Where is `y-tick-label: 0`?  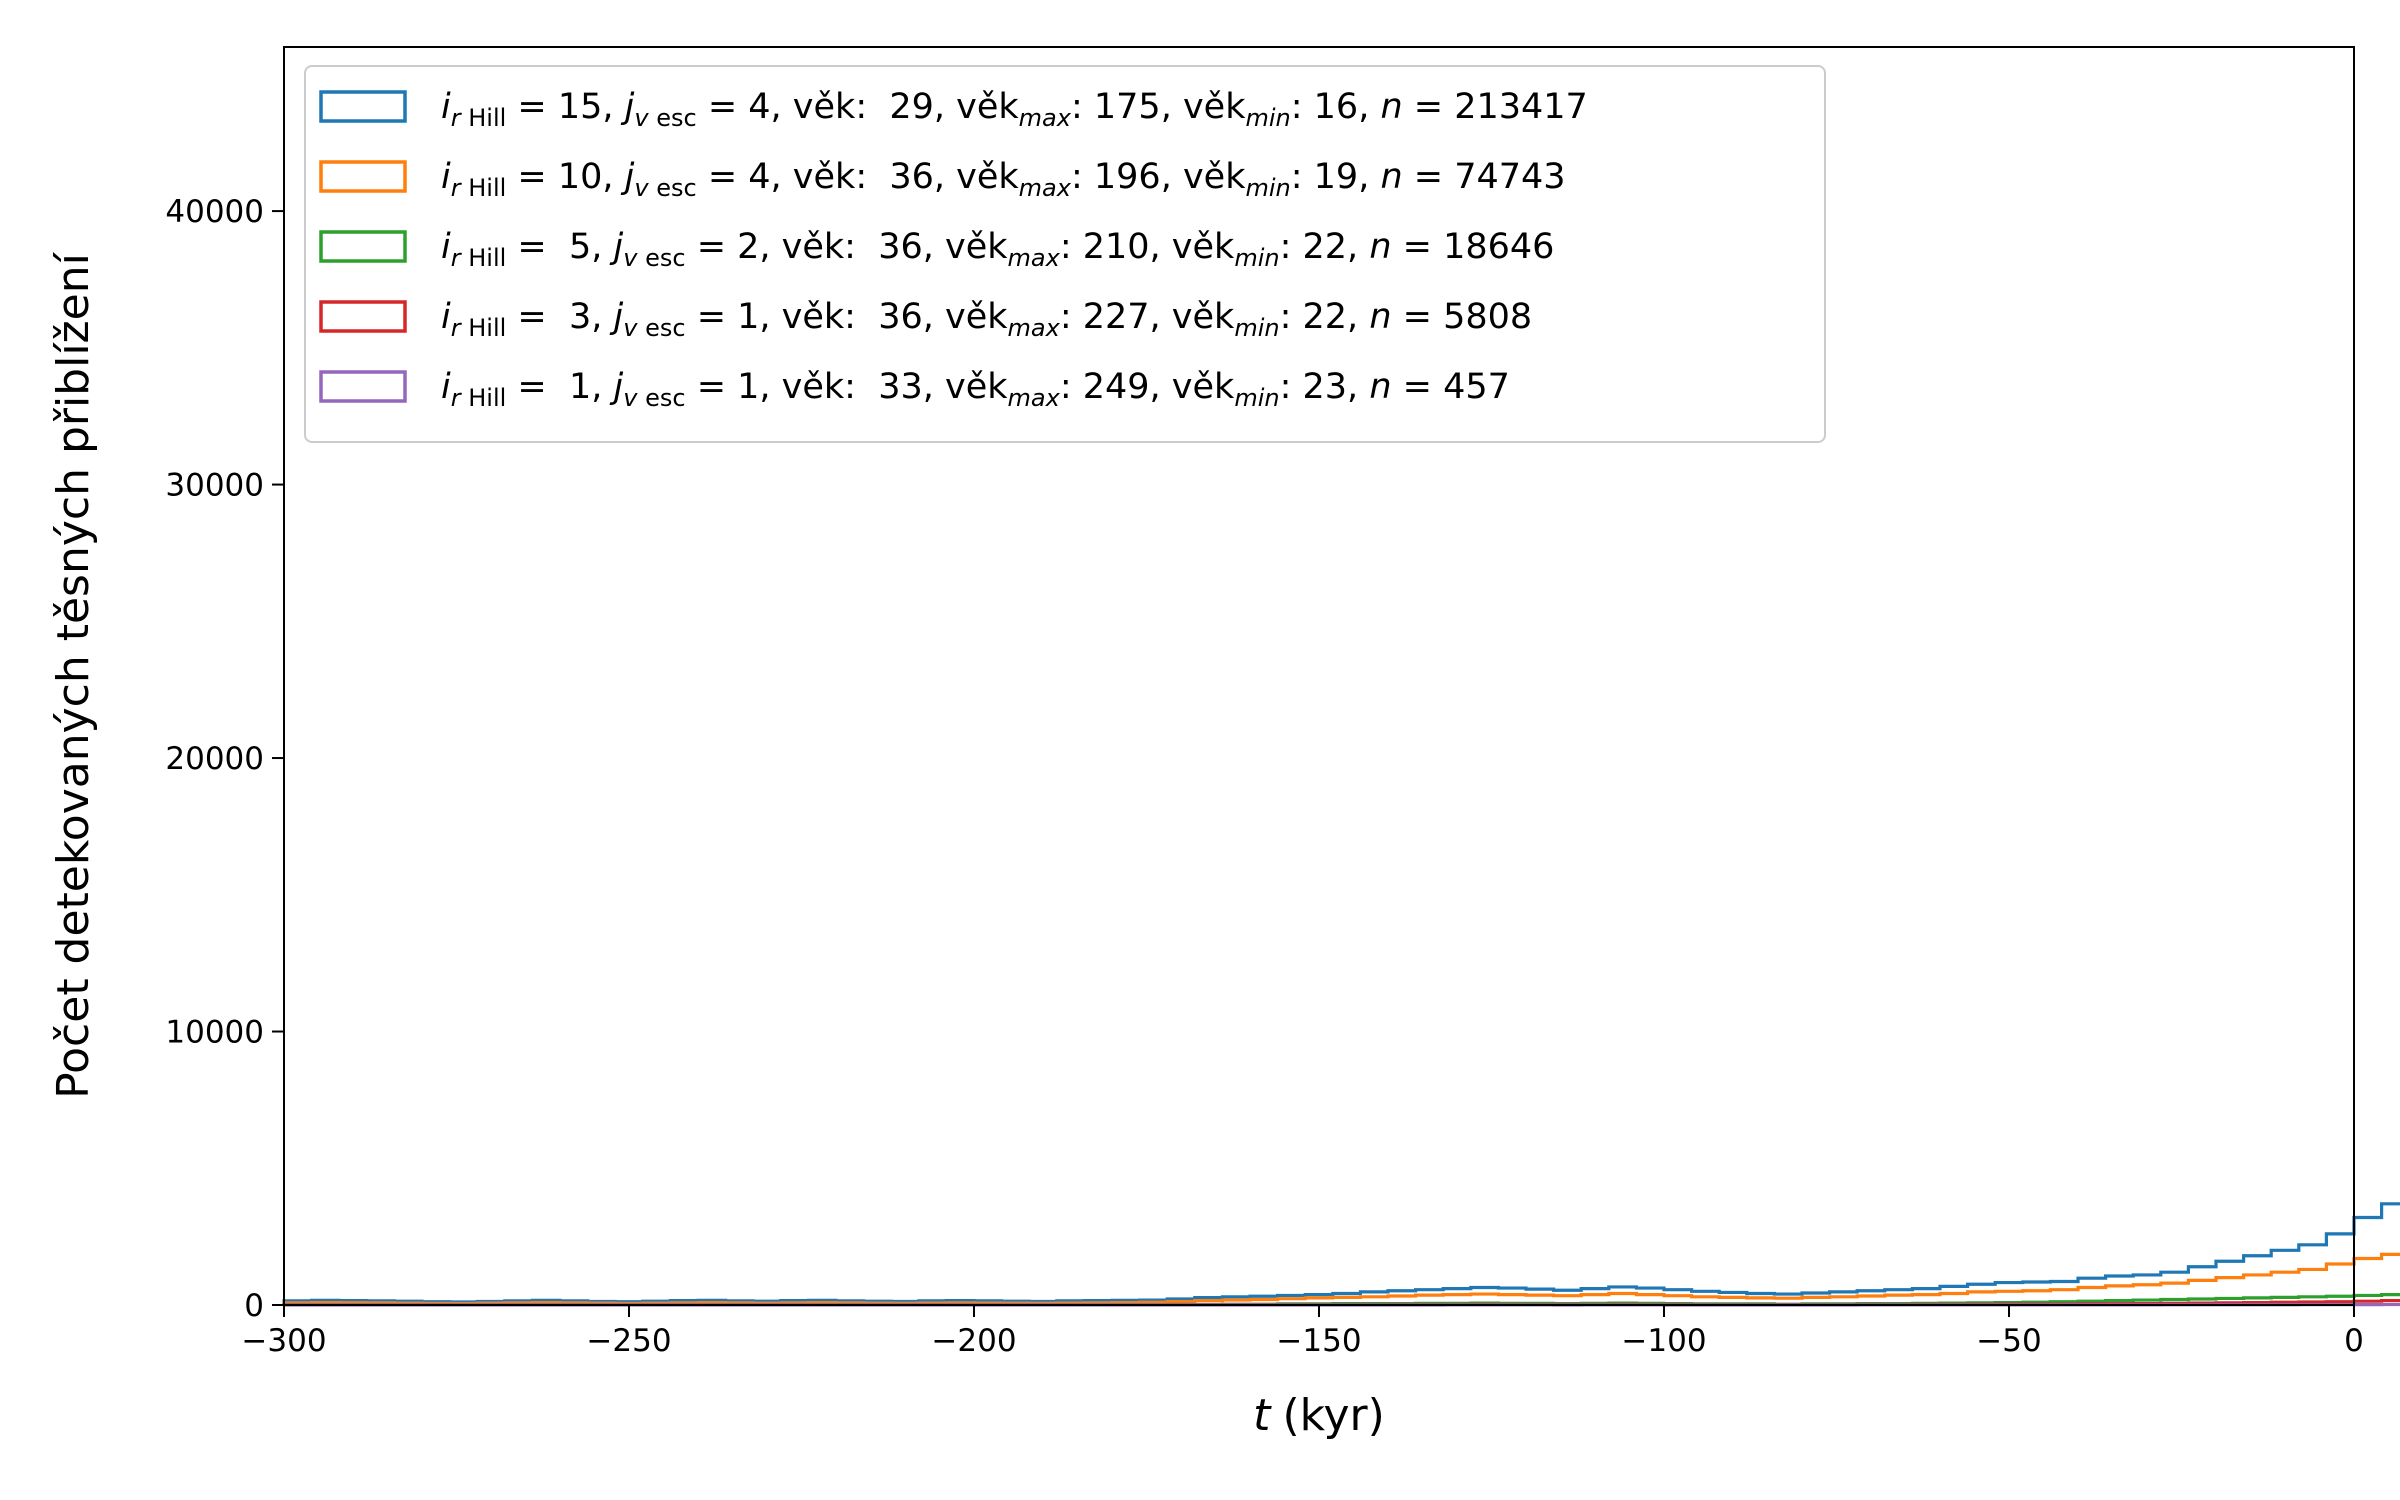
y-tick-label: 0 is located at coordinates (254, 1306).